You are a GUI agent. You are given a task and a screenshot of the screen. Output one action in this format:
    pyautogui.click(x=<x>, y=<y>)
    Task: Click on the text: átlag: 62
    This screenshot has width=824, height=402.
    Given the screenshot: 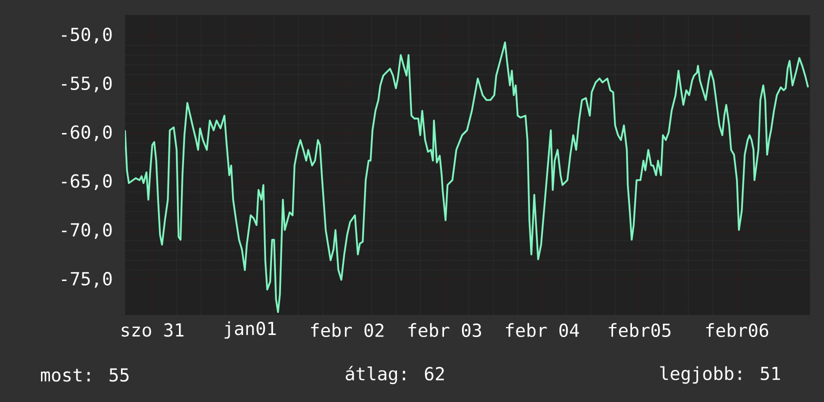 What is the action you would take?
    pyautogui.click(x=395, y=375)
    